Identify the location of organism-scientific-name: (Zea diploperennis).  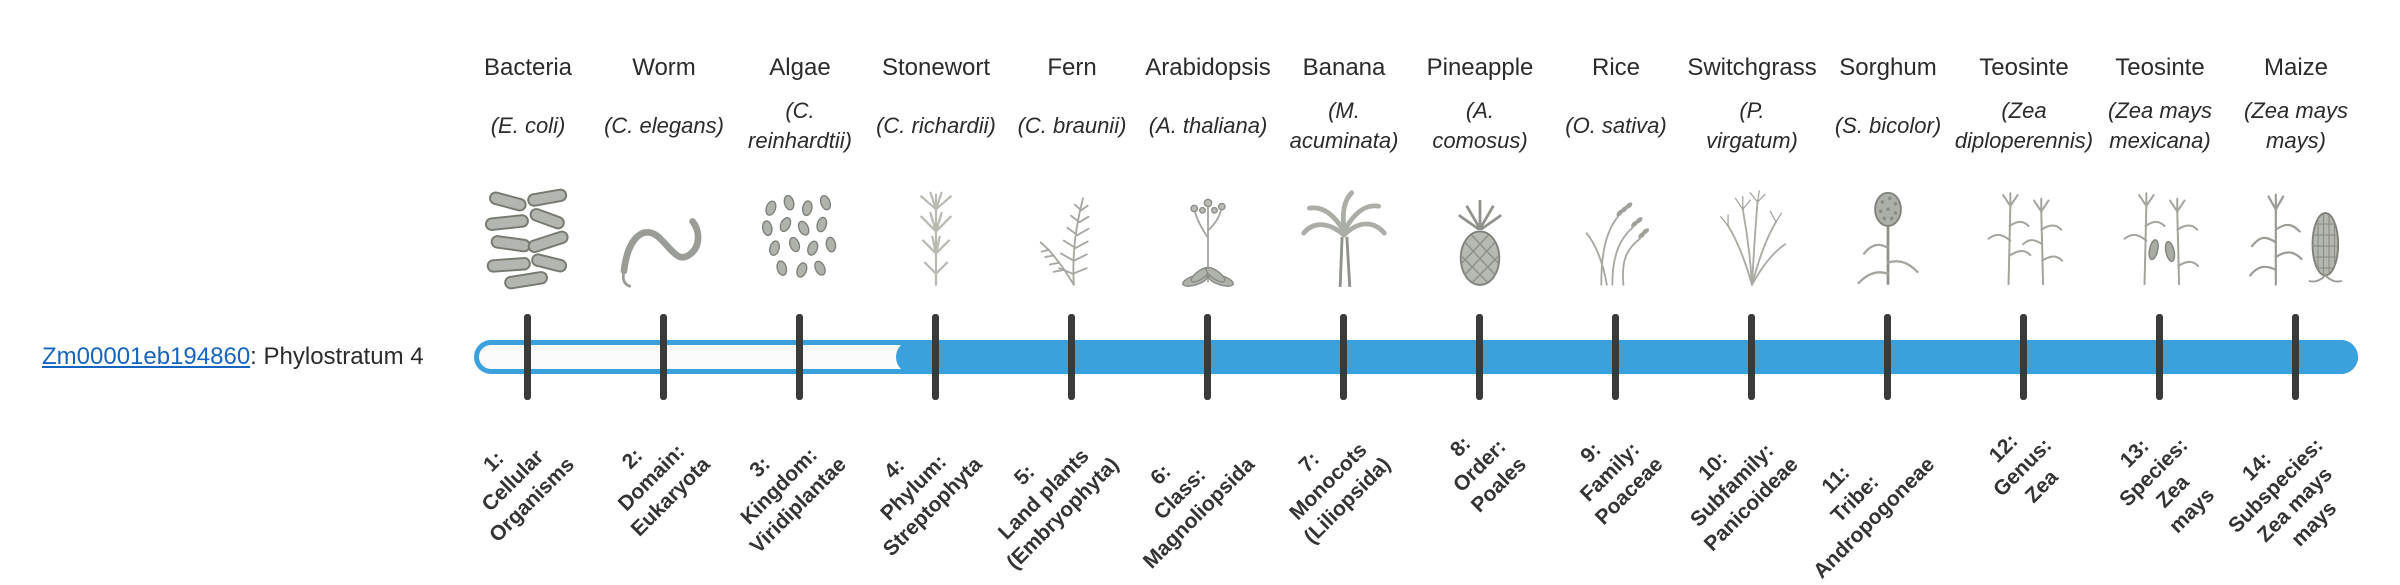
(2024, 125).